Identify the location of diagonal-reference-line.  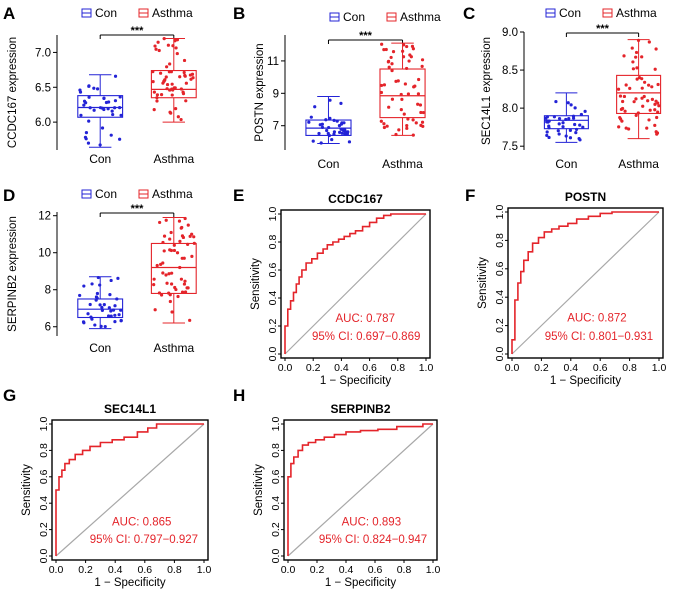
(585, 283).